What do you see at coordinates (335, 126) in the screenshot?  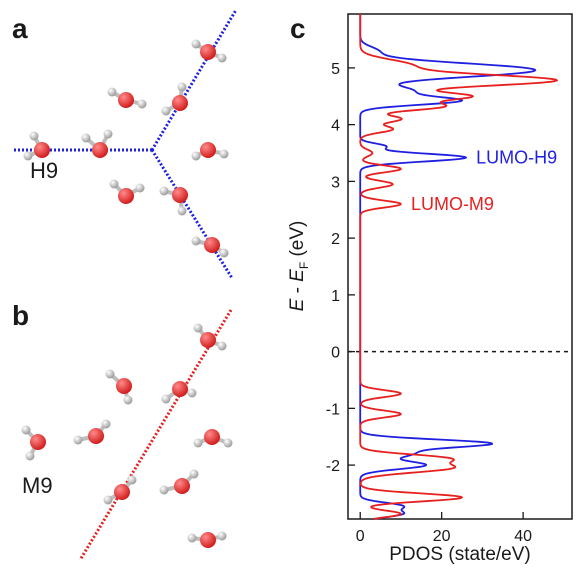 I see `y-tick-label: 4` at bounding box center [335, 126].